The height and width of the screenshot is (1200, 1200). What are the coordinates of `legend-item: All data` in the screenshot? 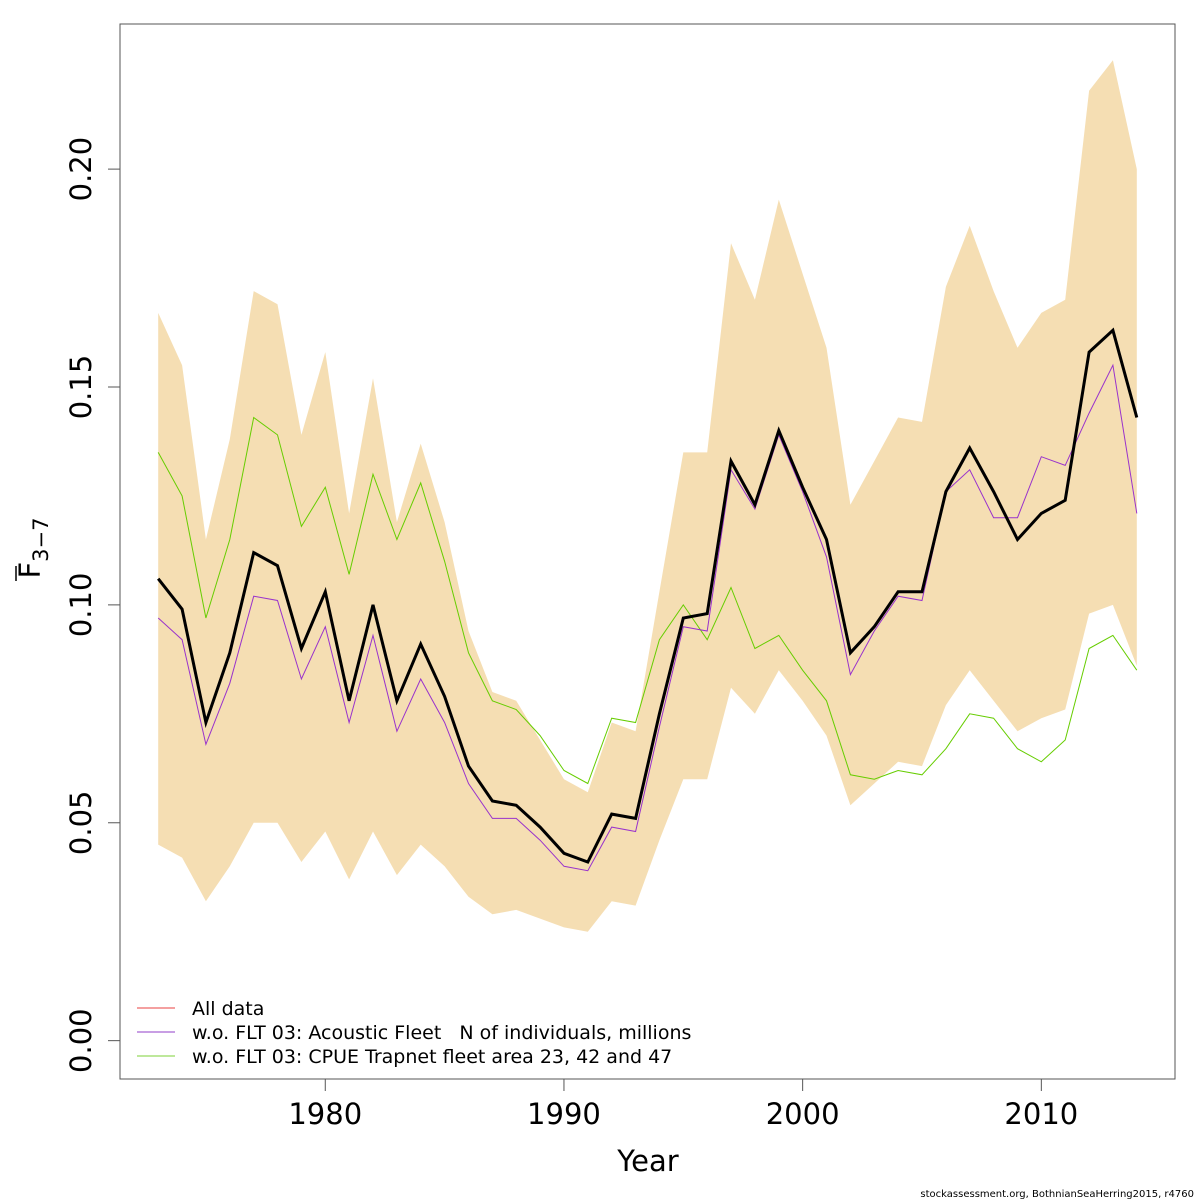 It's located at (200, 1009).